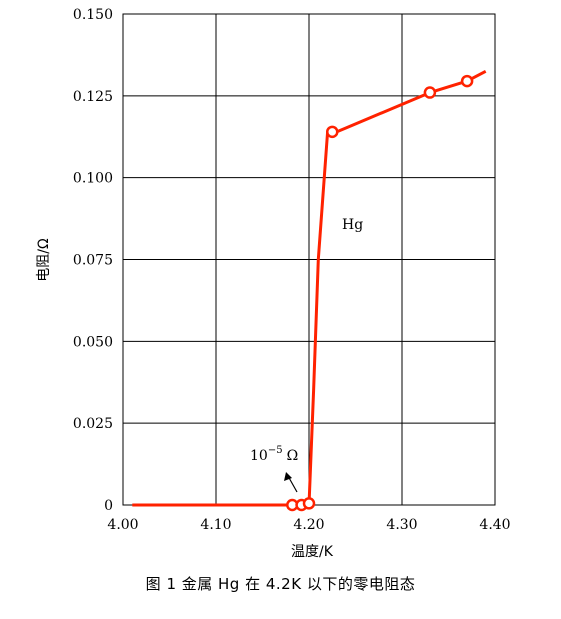  I want to click on zero-resistance-label: 10−5 Ω, so click(274, 454).